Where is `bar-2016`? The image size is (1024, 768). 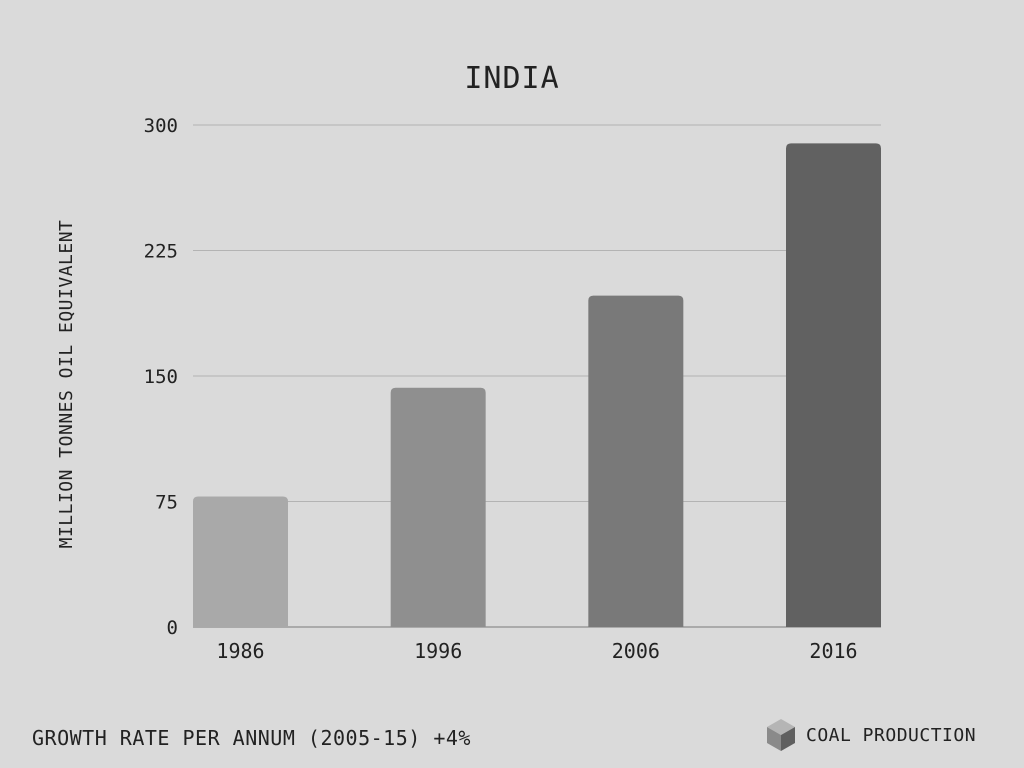
bar-2016 is located at coordinates (833, 385).